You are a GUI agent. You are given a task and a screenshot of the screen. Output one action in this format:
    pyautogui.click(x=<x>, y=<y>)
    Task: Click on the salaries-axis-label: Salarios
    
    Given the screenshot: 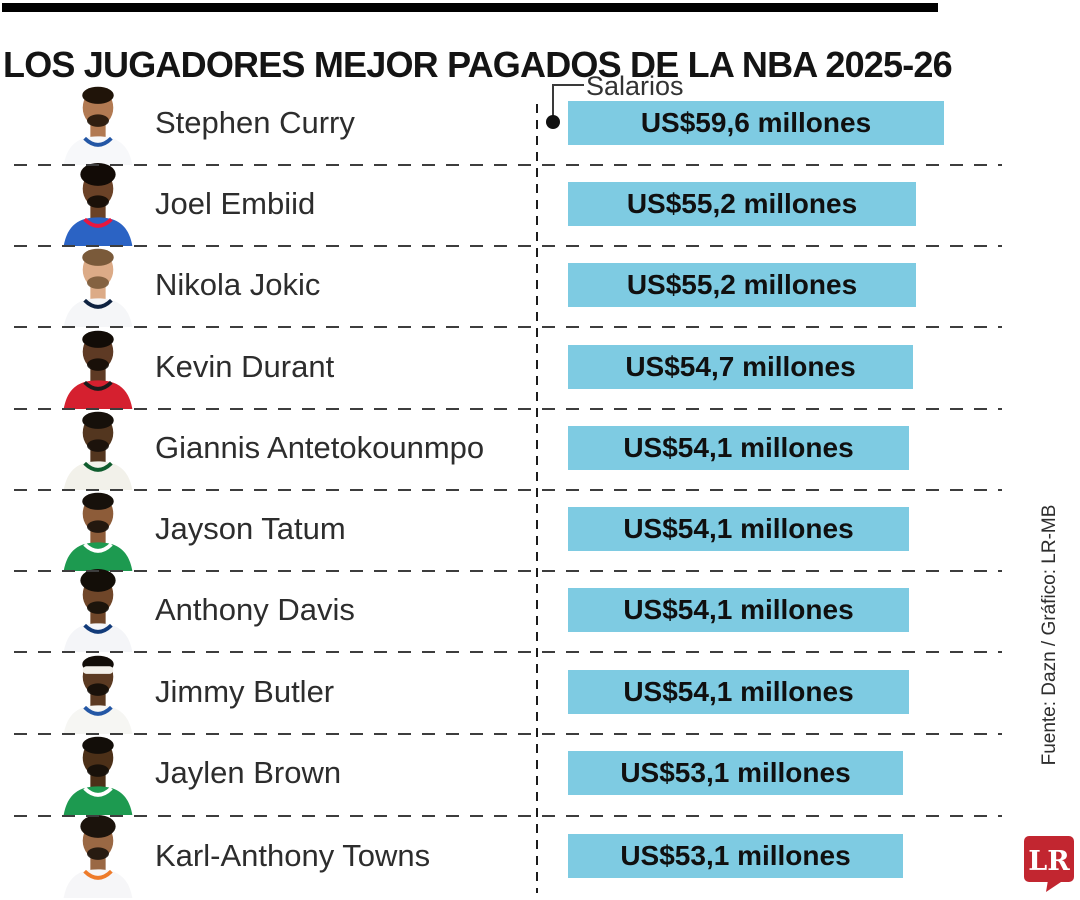 What is the action you would take?
    pyautogui.click(x=635, y=86)
    